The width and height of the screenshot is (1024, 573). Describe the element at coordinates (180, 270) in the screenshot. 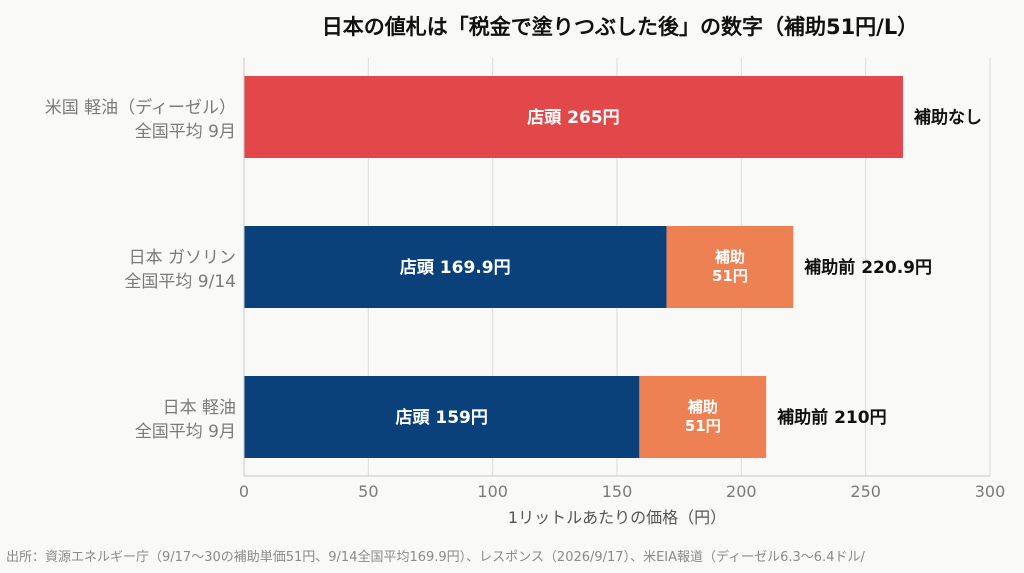

I see `category-label: 日本 ガソリン全国平均 9/14` at that location.